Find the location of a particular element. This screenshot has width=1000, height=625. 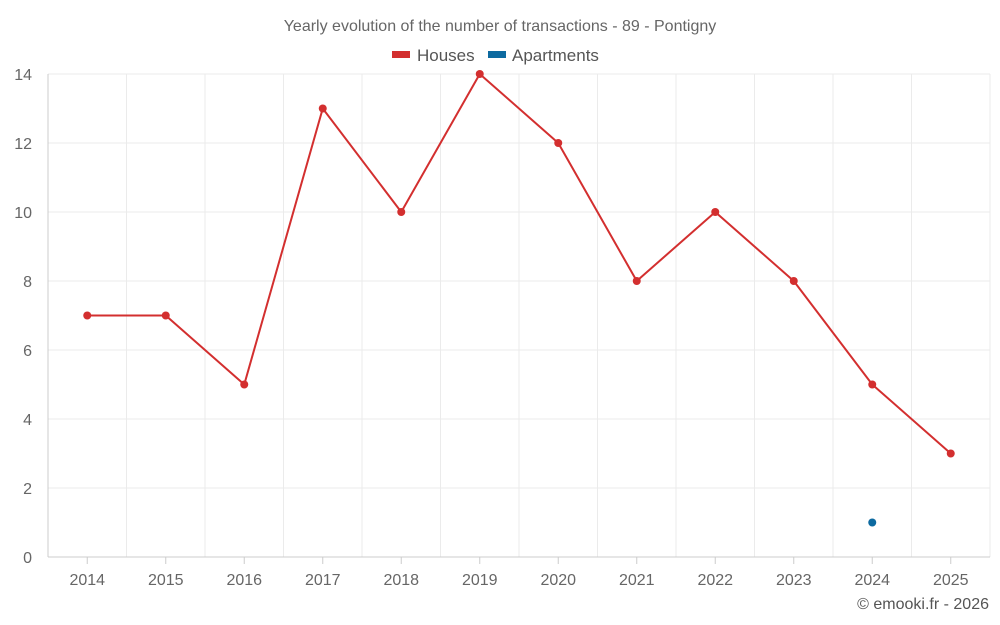

x-tick-label: 2017 is located at coordinates (323, 580).